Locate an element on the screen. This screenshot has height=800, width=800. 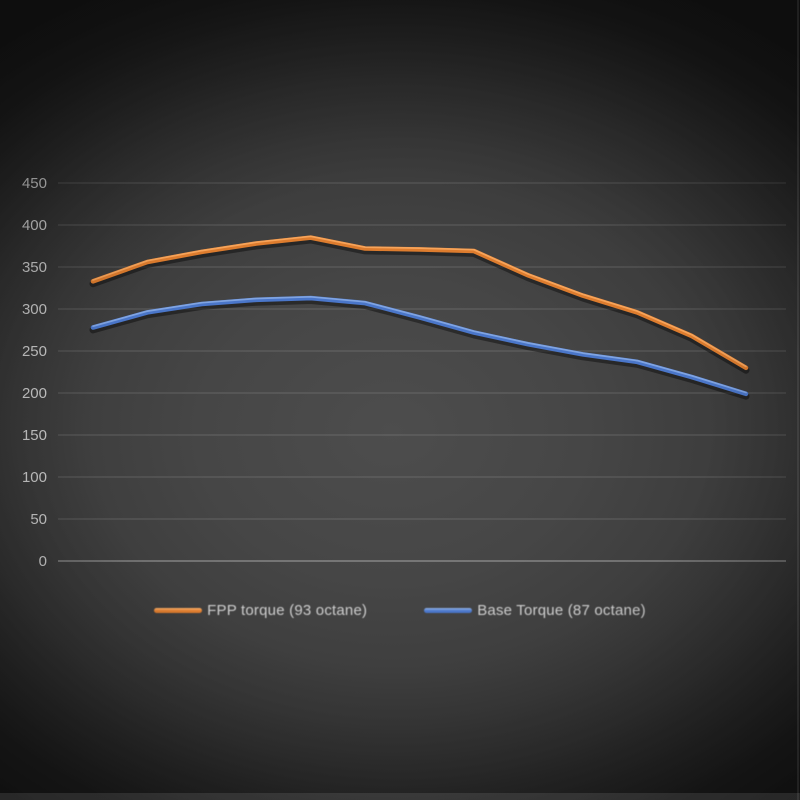
y-axis-tick-label: 250 is located at coordinates (34, 351).